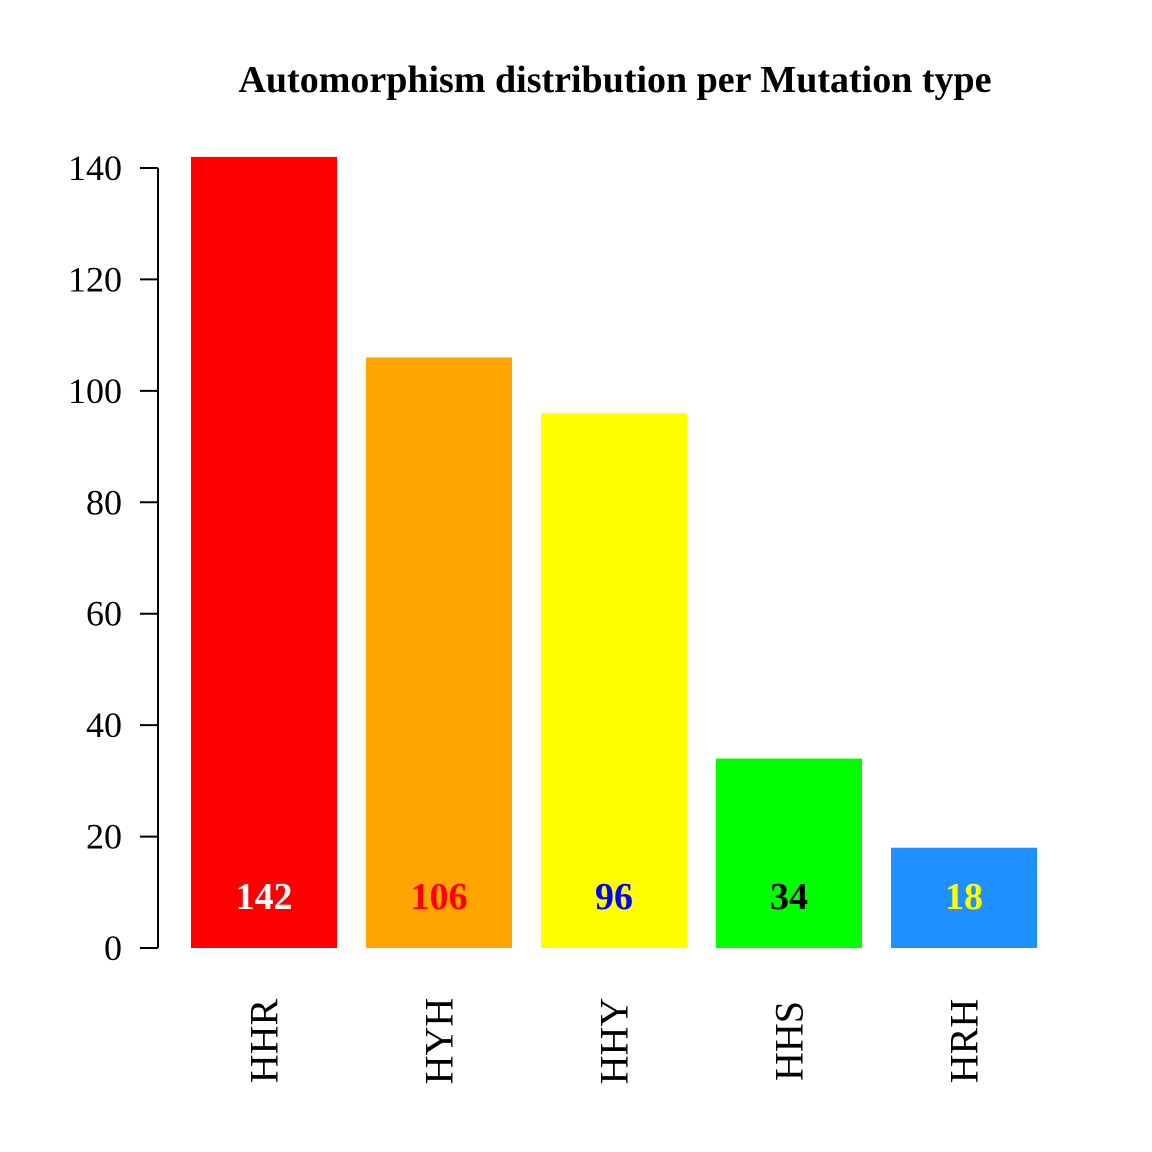 The width and height of the screenshot is (1152, 1152). I want to click on bar-hrh, so click(964, 897).